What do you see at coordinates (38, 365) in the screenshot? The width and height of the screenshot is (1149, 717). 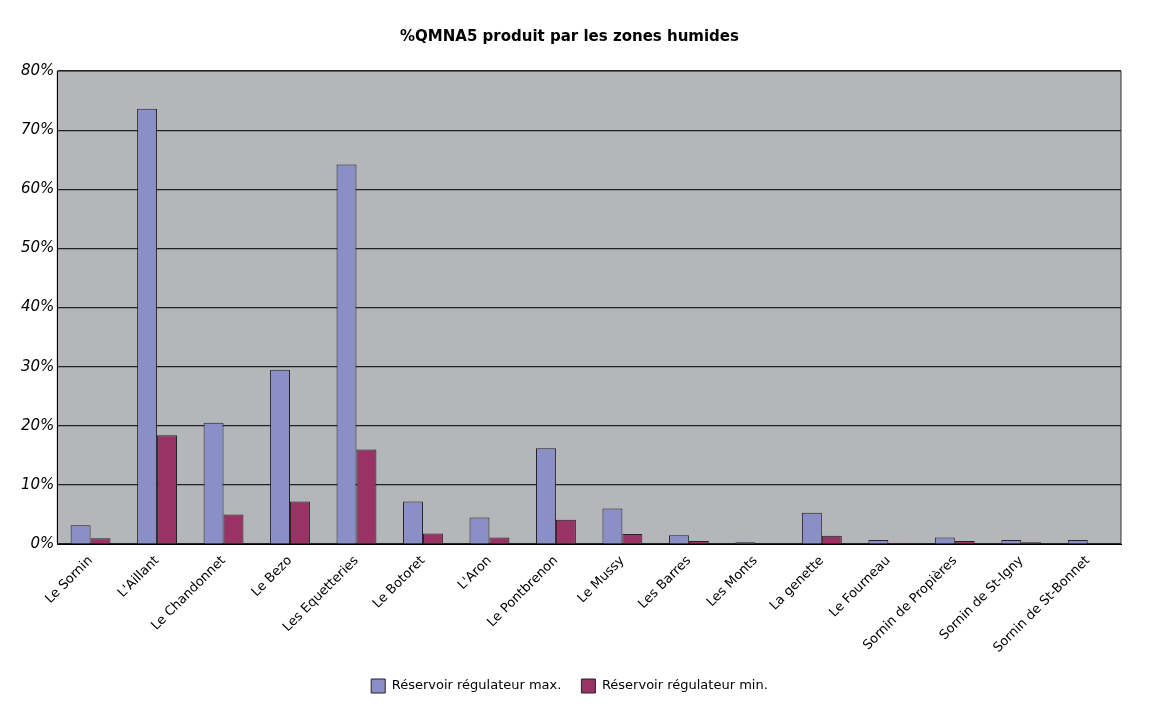 I see `y-tick-label: 30%` at bounding box center [38, 365].